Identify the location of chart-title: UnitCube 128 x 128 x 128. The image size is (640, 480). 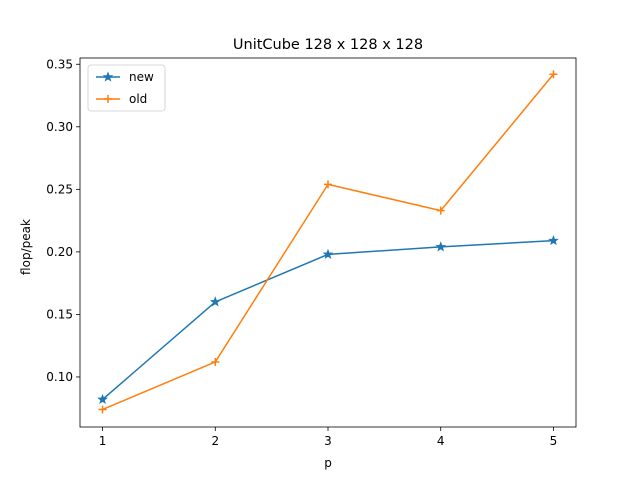
(328, 45).